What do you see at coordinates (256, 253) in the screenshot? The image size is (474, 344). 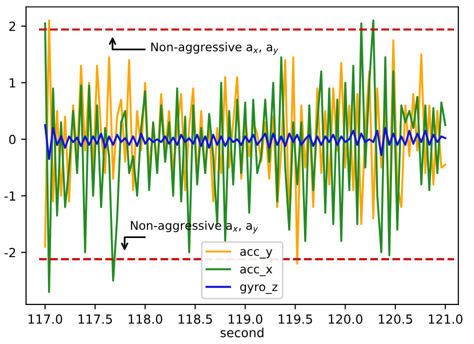 I see `legend-label: acc_y` at bounding box center [256, 253].